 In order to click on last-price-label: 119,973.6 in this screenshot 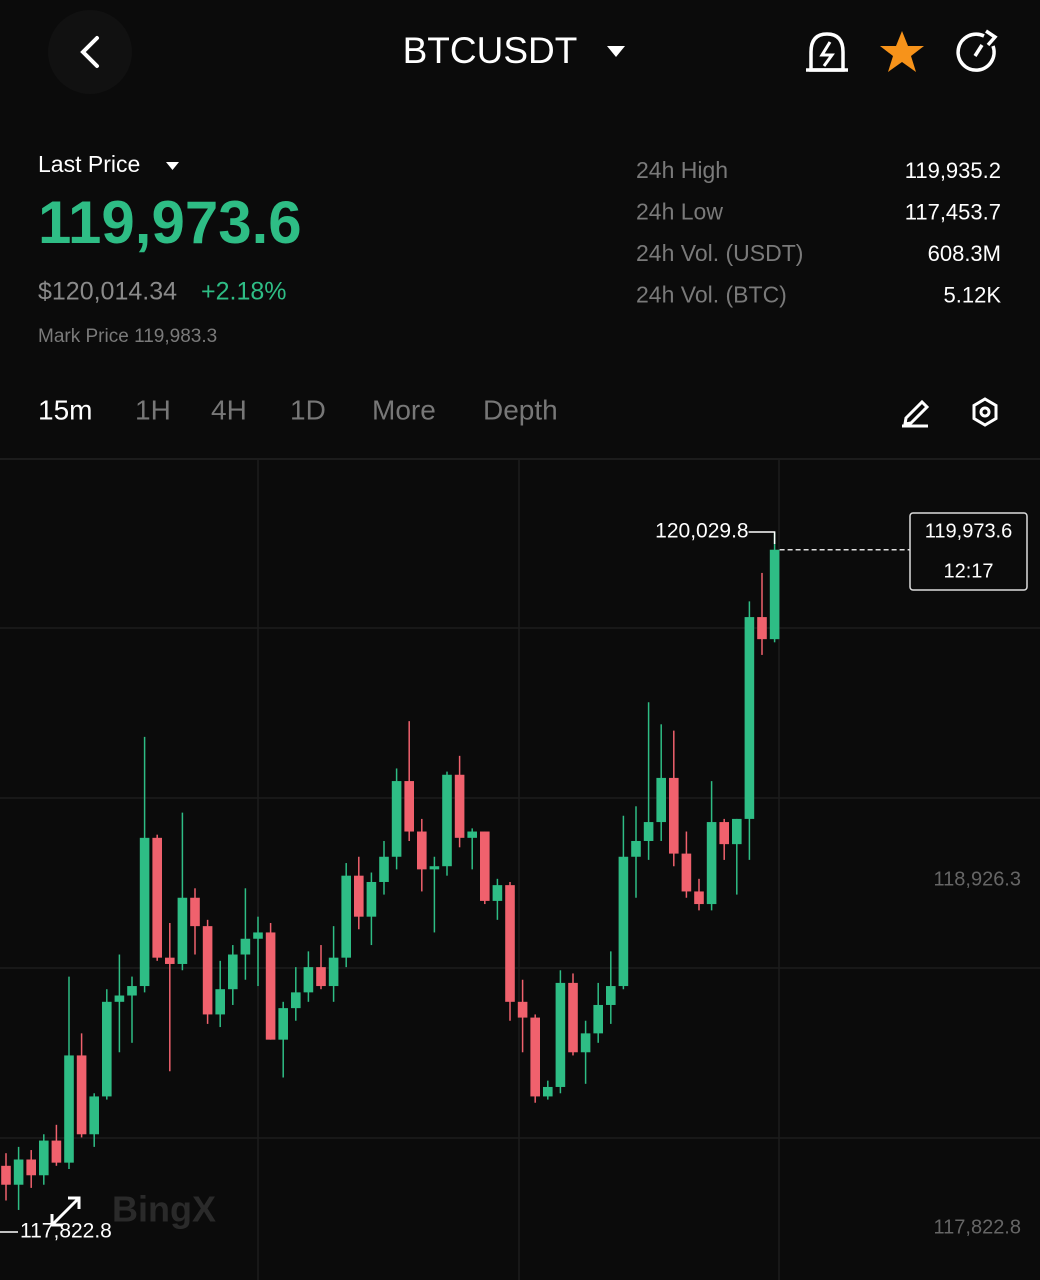, I will do `click(969, 531)`.